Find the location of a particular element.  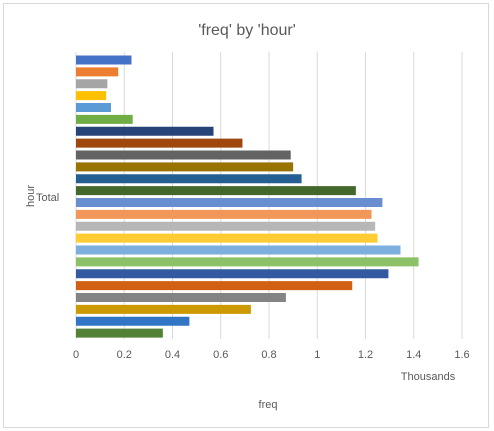

x-axis-title: freq is located at coordinates (268, 405).